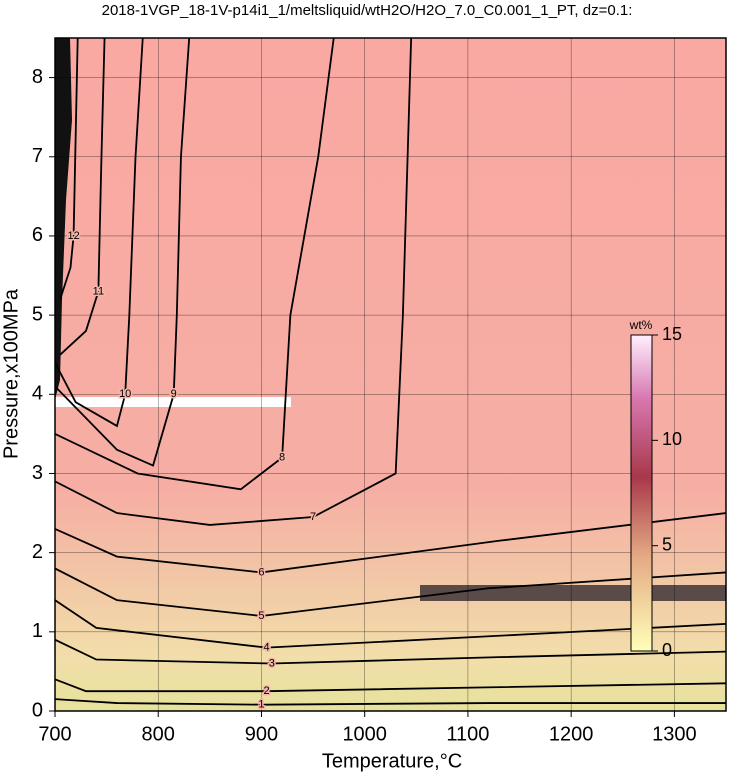 The width and height of the screenshot is (734, 781). I want to click on y-tick-label: 0, so click(37, 710).